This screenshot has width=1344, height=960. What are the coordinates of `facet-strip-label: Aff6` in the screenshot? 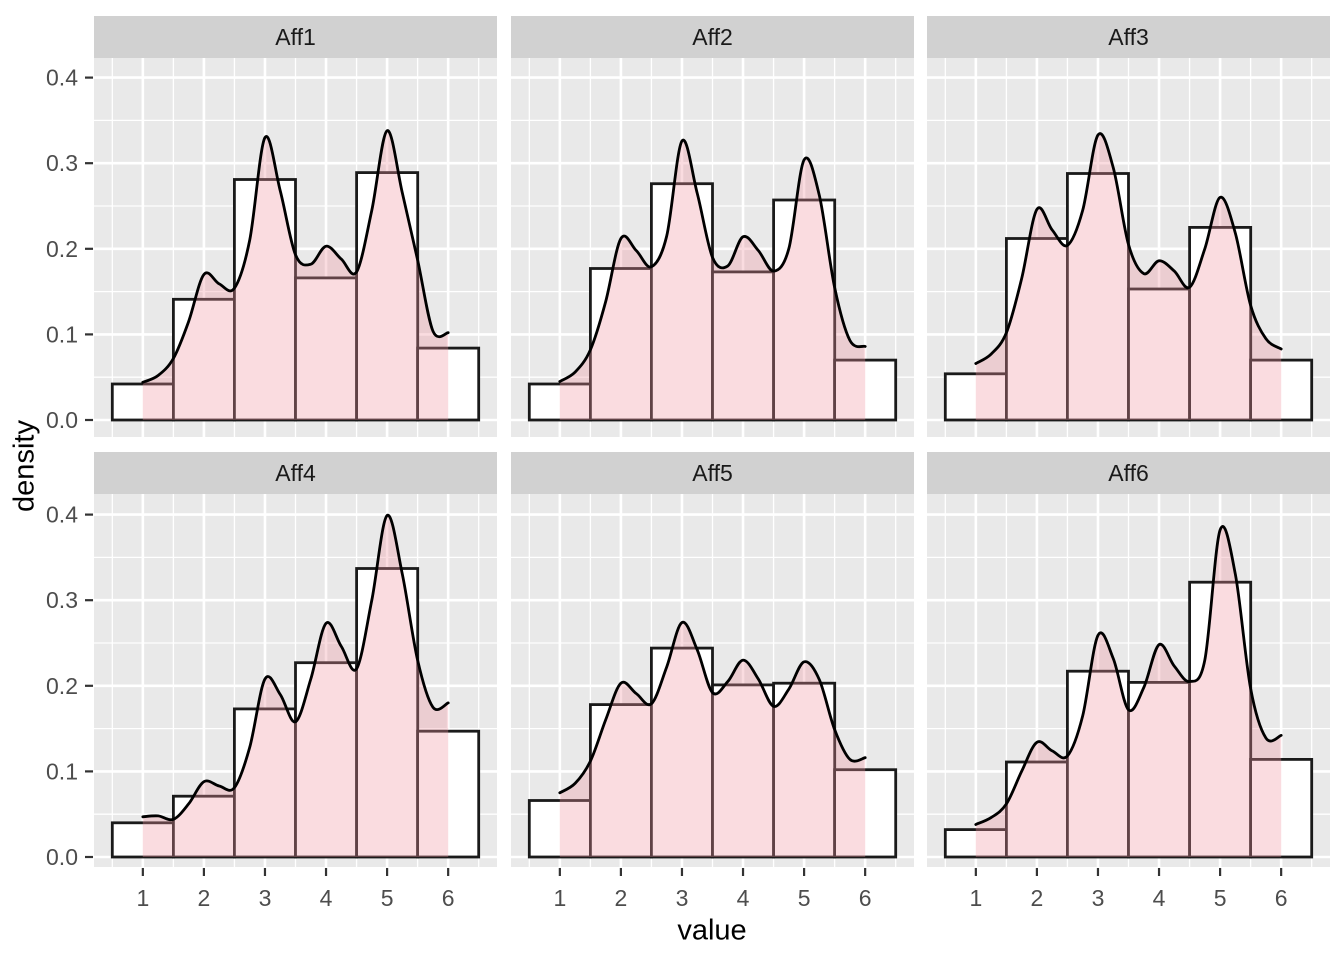 It's located at (1128, 473).